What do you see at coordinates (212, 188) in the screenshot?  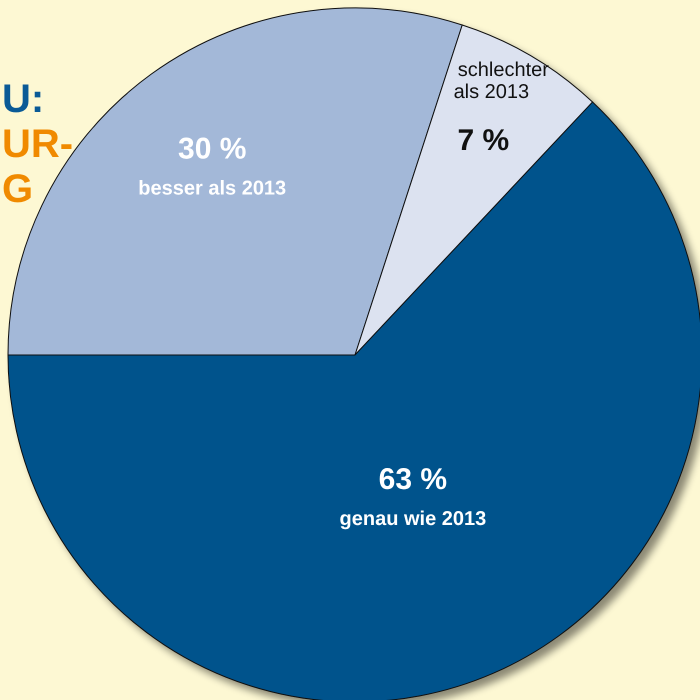 I see `slice-label: besser als 2013` at bounding box center [212, 188].